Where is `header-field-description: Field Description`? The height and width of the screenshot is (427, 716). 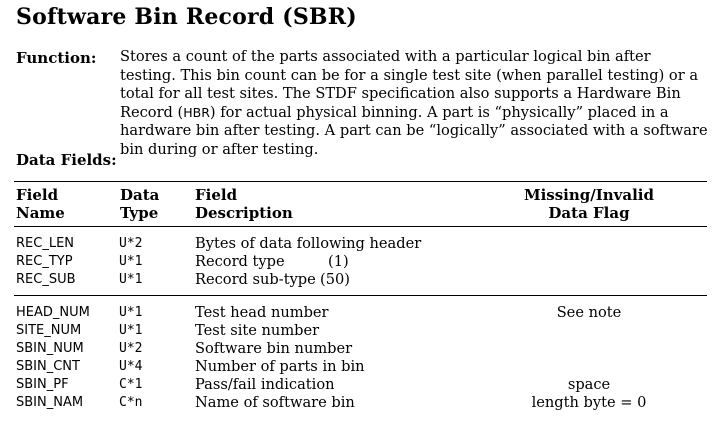
header-field-description: Field Description is located at coordinates (244, 204).